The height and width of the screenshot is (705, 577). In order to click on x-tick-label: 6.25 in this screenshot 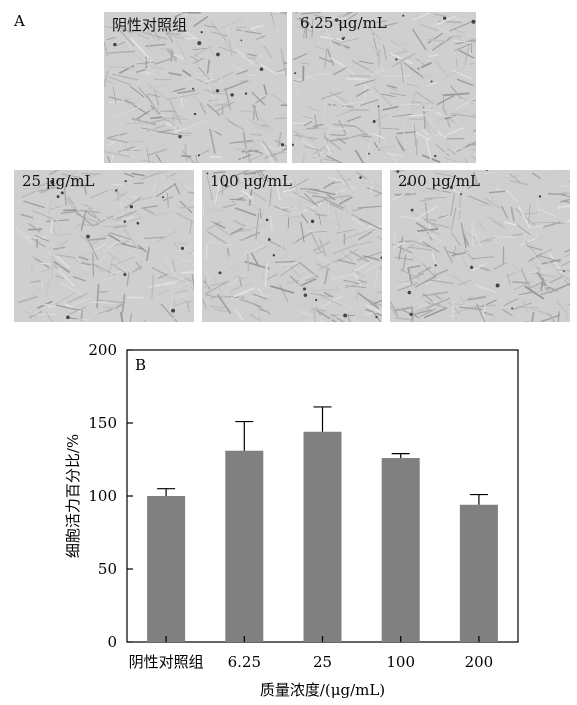, I will do `click(244, 662)`.